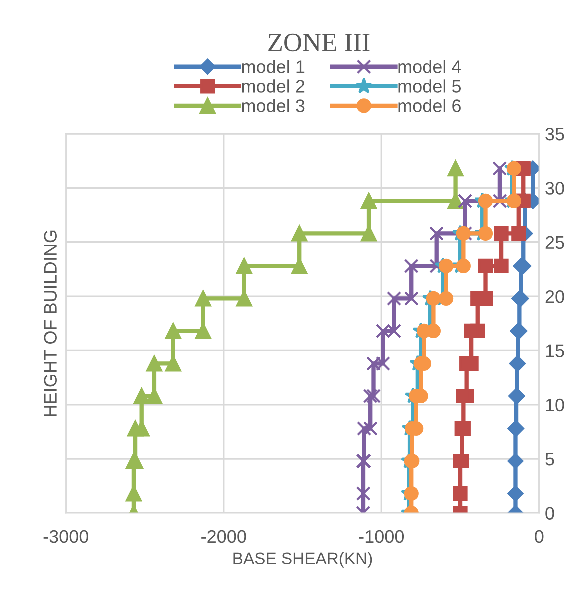  I want to click on legend-label: model 2, so click(273, 86).